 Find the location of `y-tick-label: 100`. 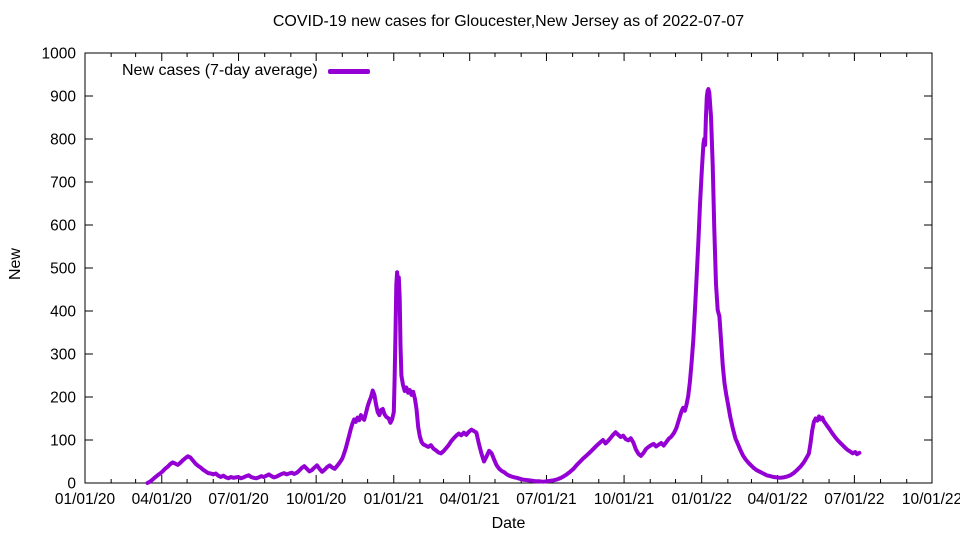

y-tick-label: 100 is located at coordinates (63, 441).